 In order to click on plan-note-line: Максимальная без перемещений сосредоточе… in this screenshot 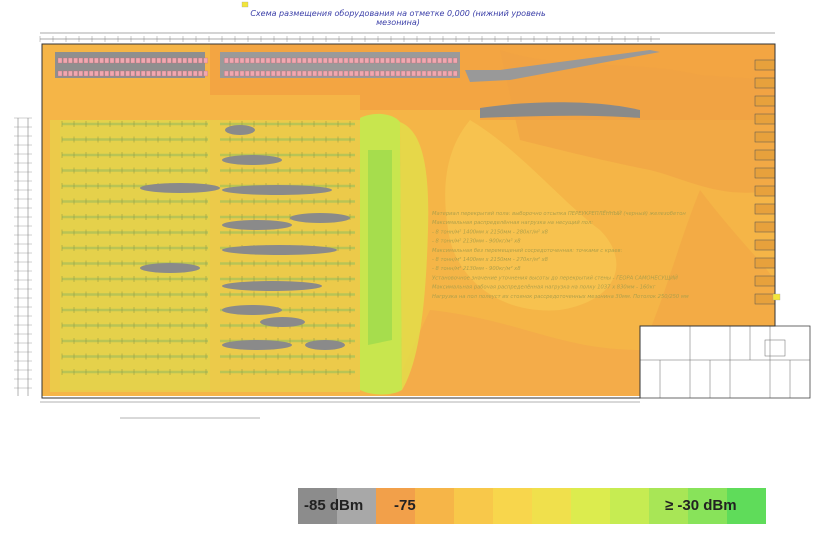, I will do `click(527, 251)`.